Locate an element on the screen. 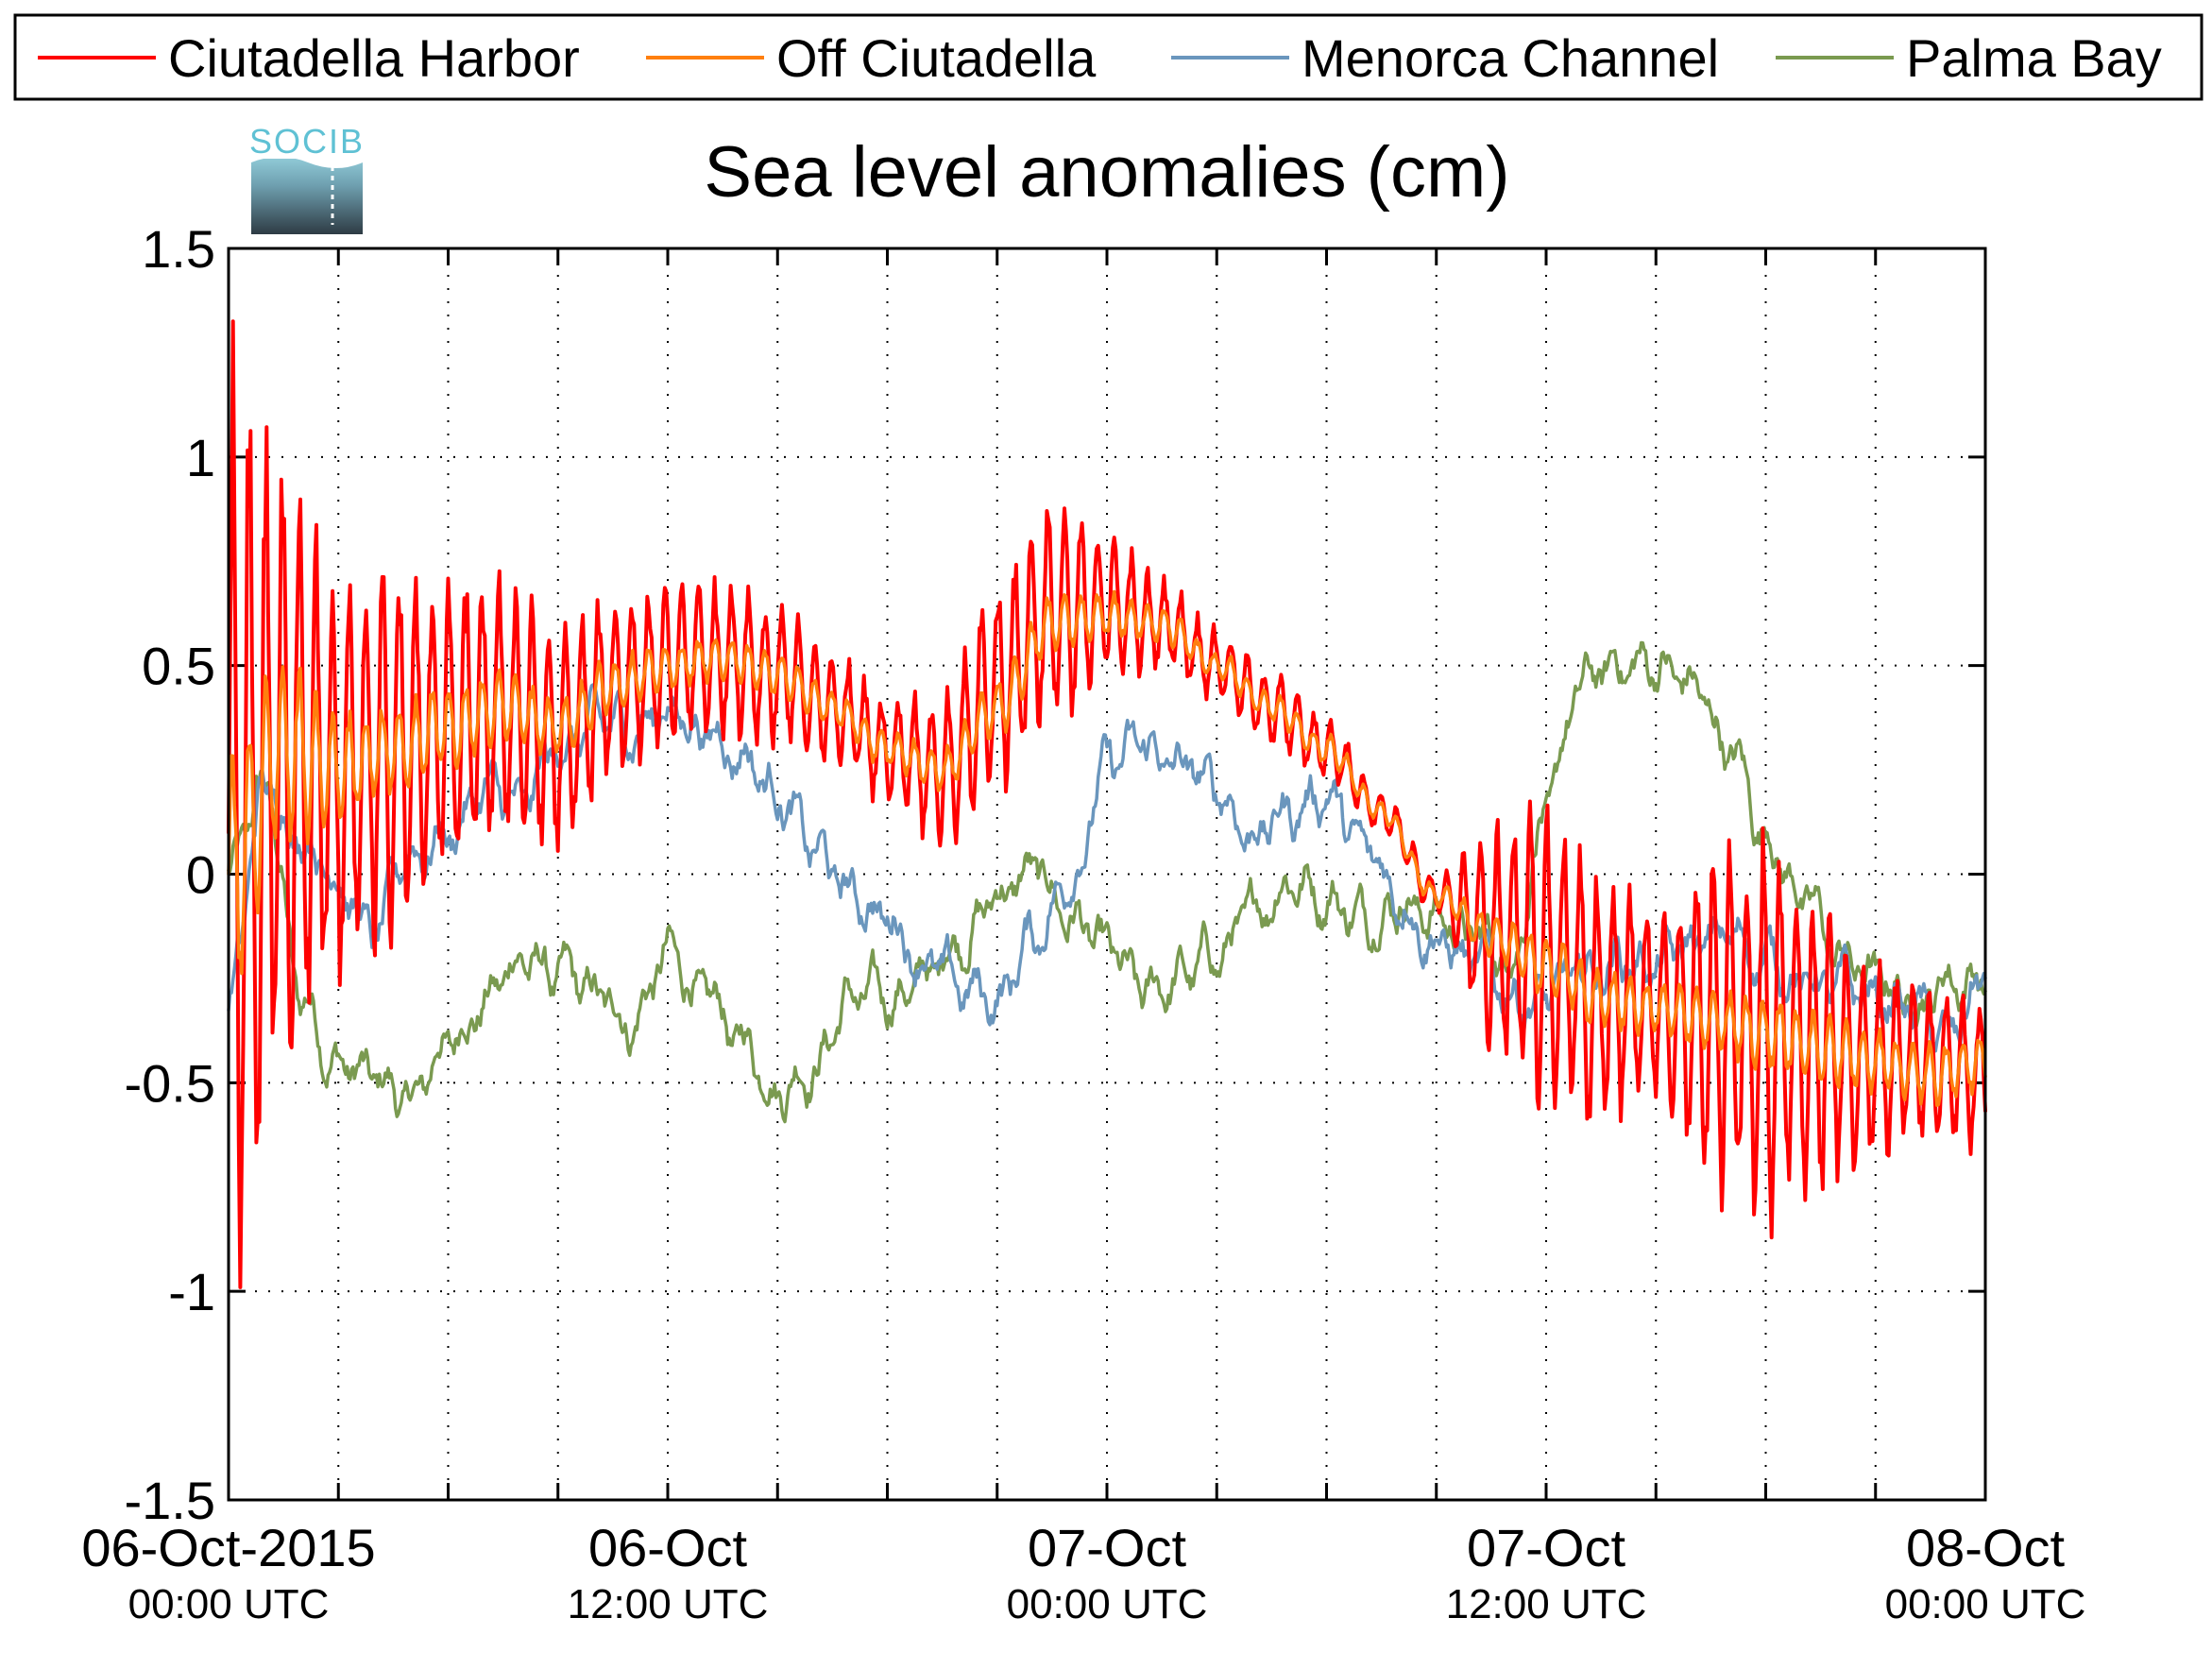  legend-label: Off Ciutadella is located at coordinates (936, 58).